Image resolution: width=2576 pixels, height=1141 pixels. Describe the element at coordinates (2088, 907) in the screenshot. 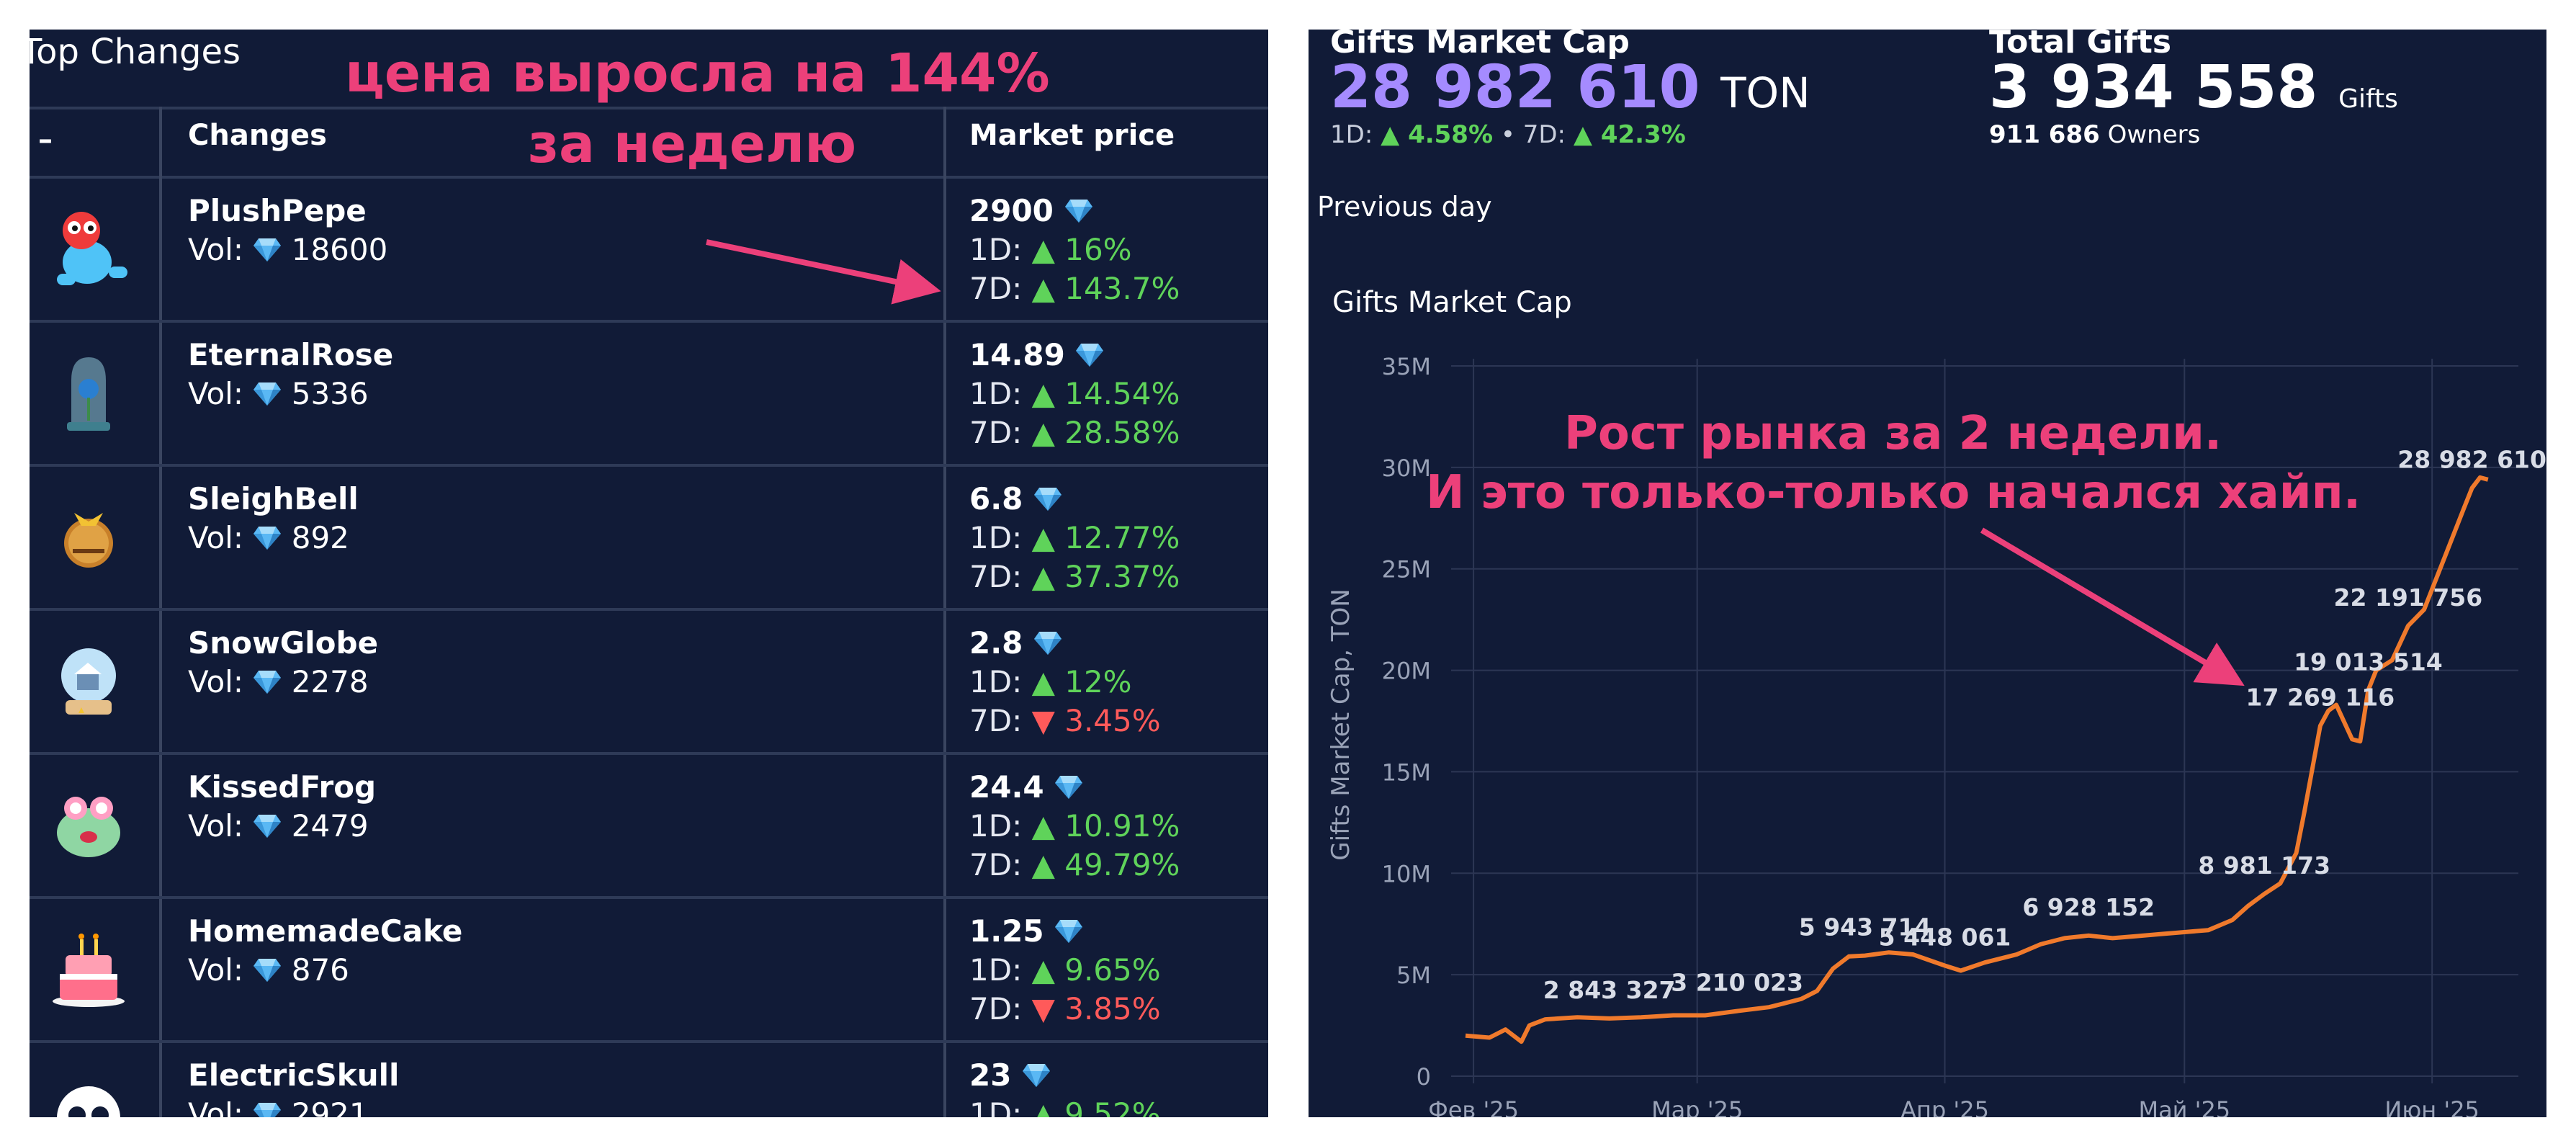

I see `data-label: 6 928 152` at that location.